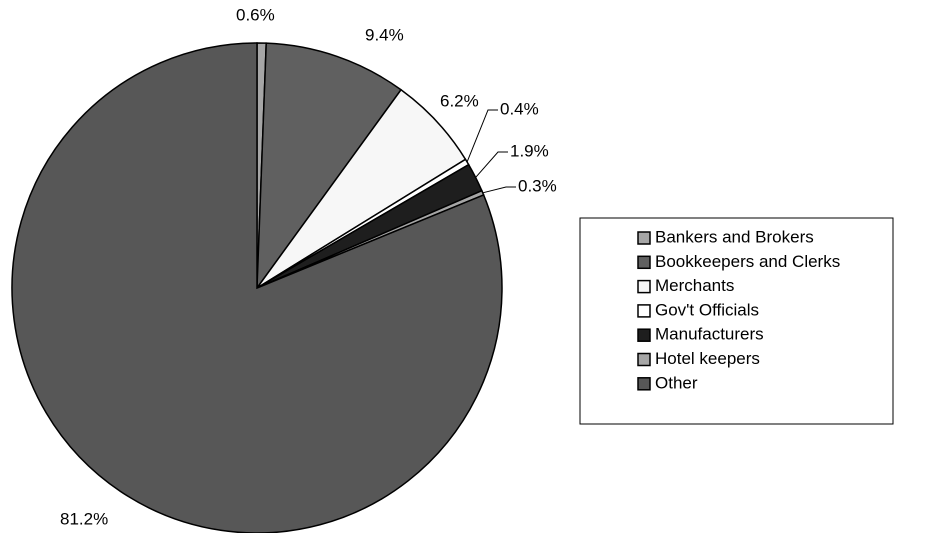  What do you see at coordinates (84, 518) in the screenshot?
I see `data-label: 81.2%` at bounding box center [84, 518].